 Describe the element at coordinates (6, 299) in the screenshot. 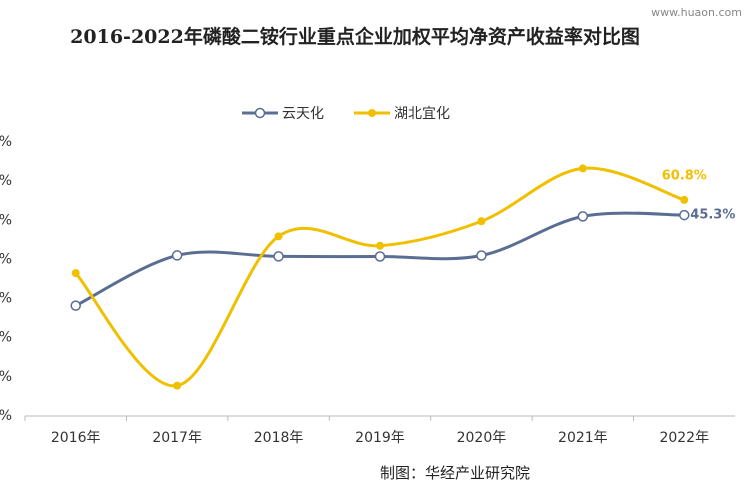

I see `y-tick-label: -40%` at that location.